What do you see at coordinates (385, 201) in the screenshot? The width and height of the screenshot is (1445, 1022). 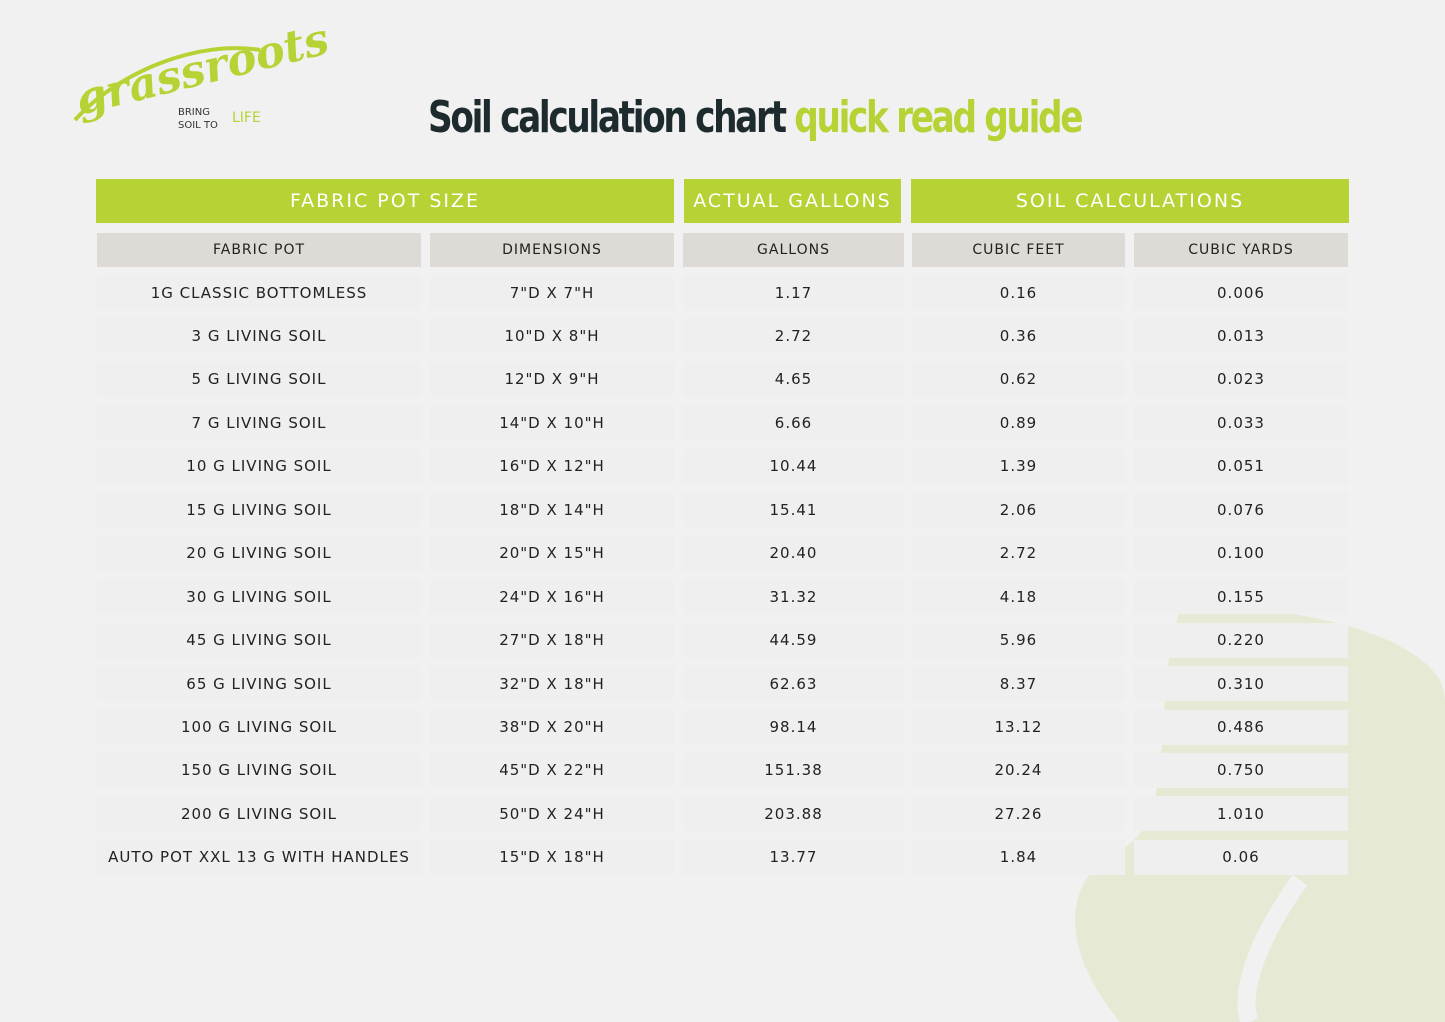 I see `group-header: FABRIC POT SIZE` at bounding box center [385, 201].